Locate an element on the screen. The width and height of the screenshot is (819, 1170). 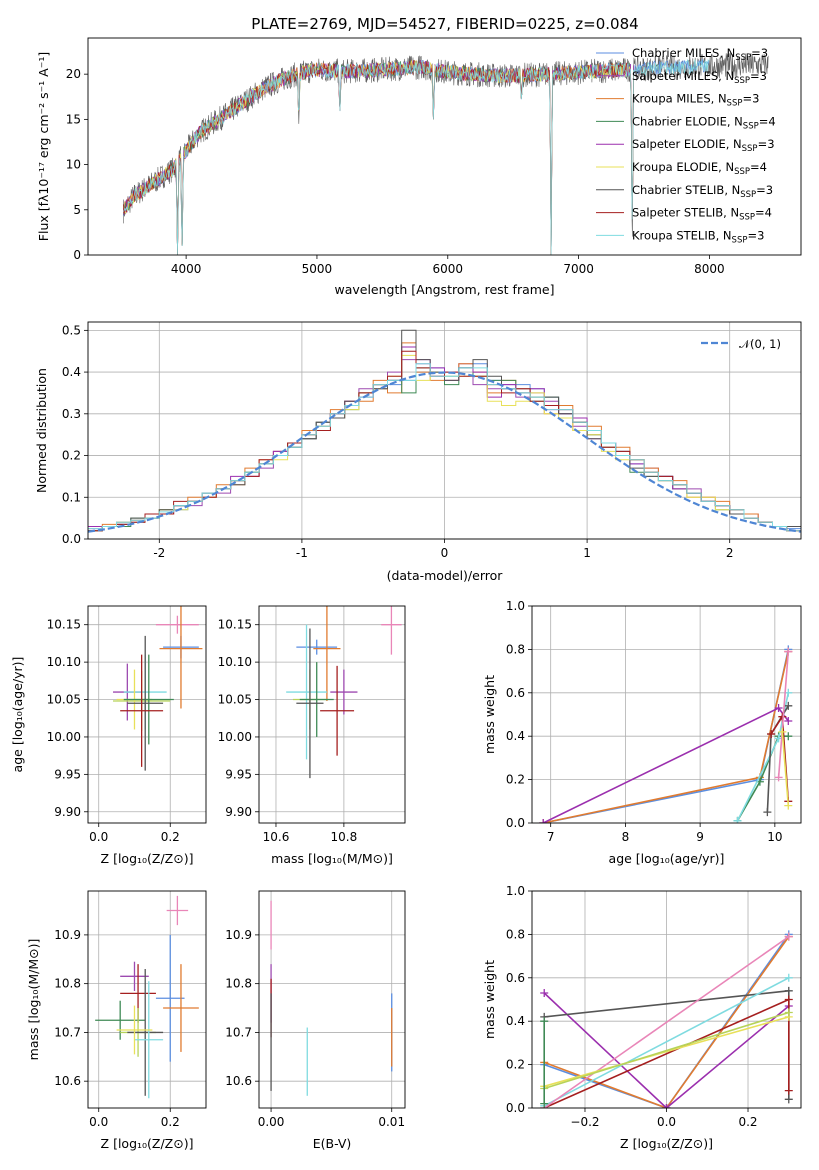
x-tick-label: 4000 is located at coordinates (186, 269).